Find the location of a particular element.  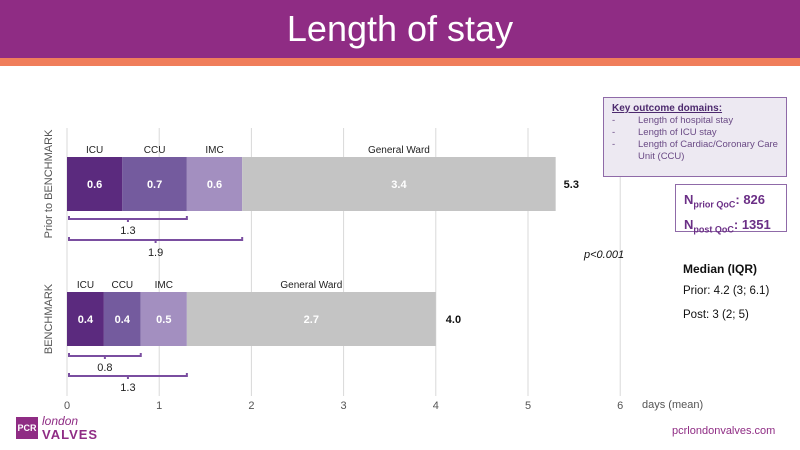

x-tick-label: 5 is located at coordinates (528, 406).